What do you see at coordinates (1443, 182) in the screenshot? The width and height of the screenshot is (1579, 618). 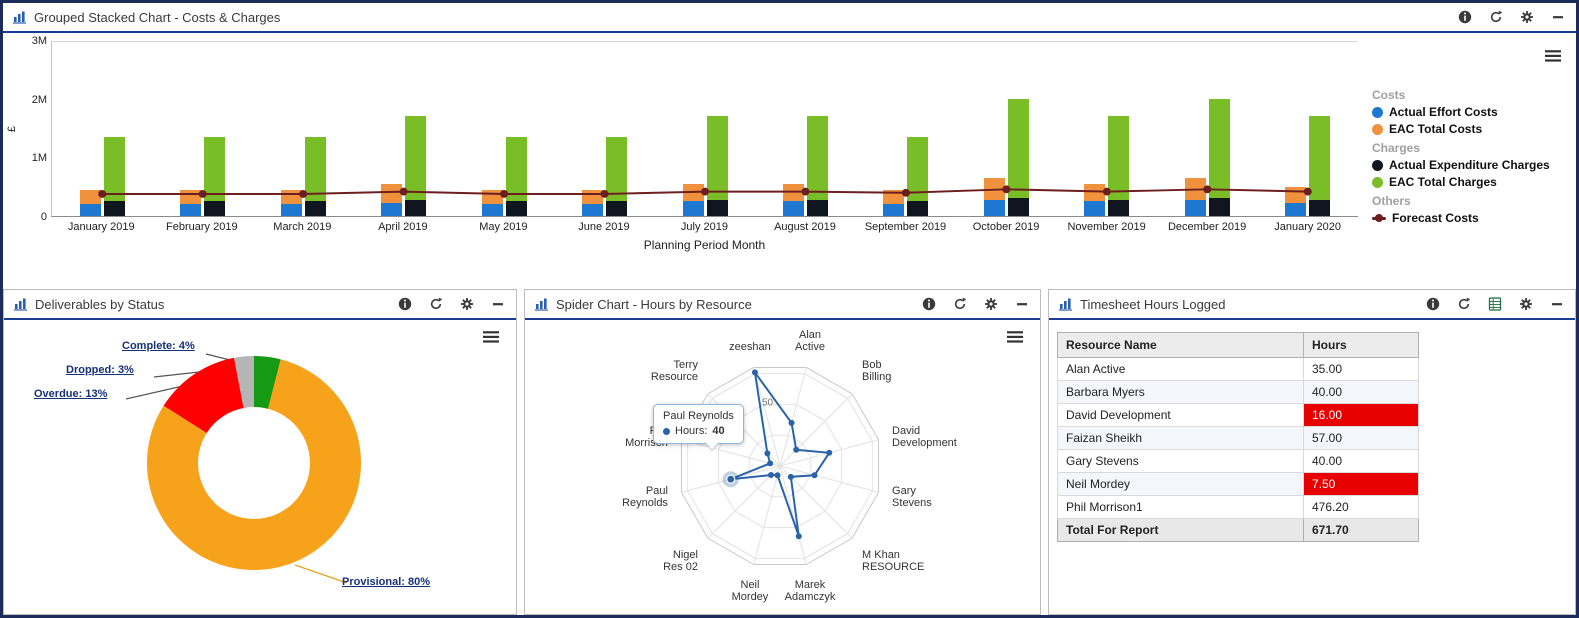 I see `legend-label: EAC Total Charges` at bounding box center [1443, 182].